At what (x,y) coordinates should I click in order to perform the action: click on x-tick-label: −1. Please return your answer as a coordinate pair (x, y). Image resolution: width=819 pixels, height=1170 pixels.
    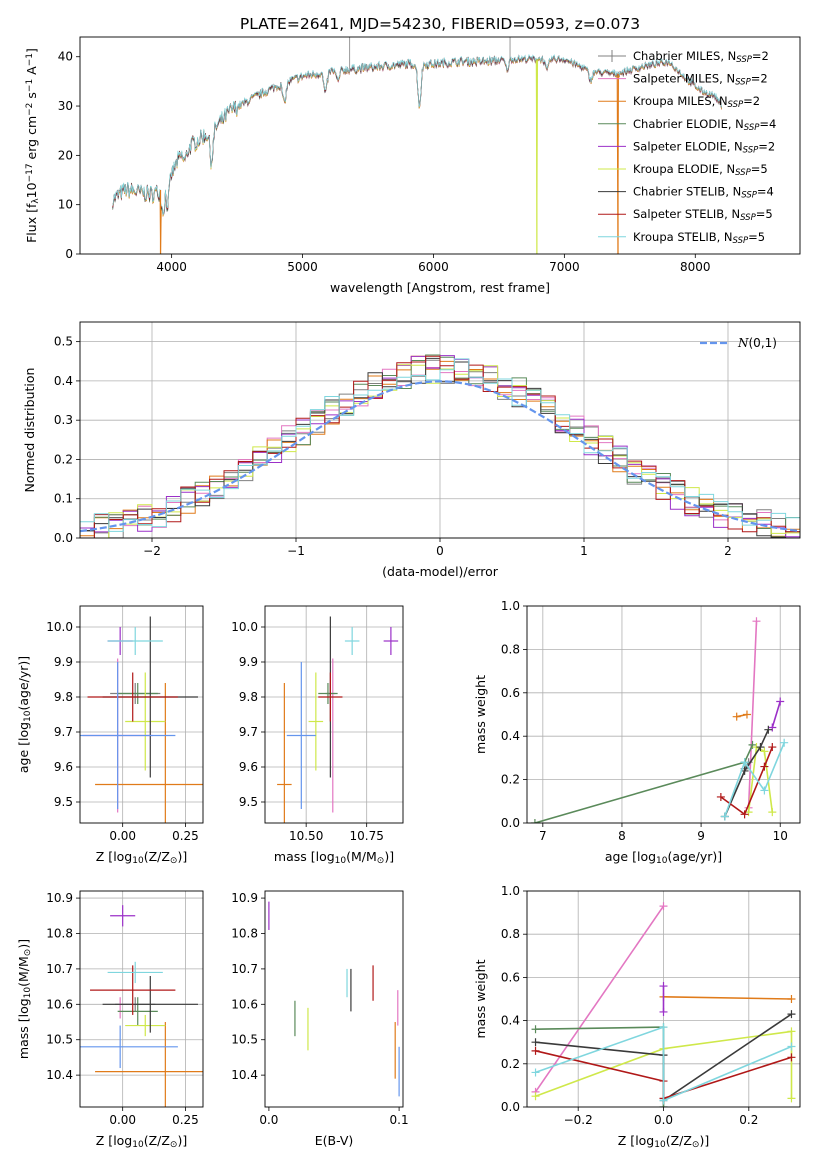
    Looking at the image, I should click on (296, 551).